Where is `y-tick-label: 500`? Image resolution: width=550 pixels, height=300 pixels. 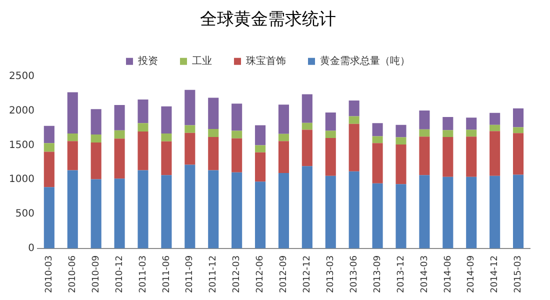 y-tick-label: 500 is located at coordinates (24, 214).